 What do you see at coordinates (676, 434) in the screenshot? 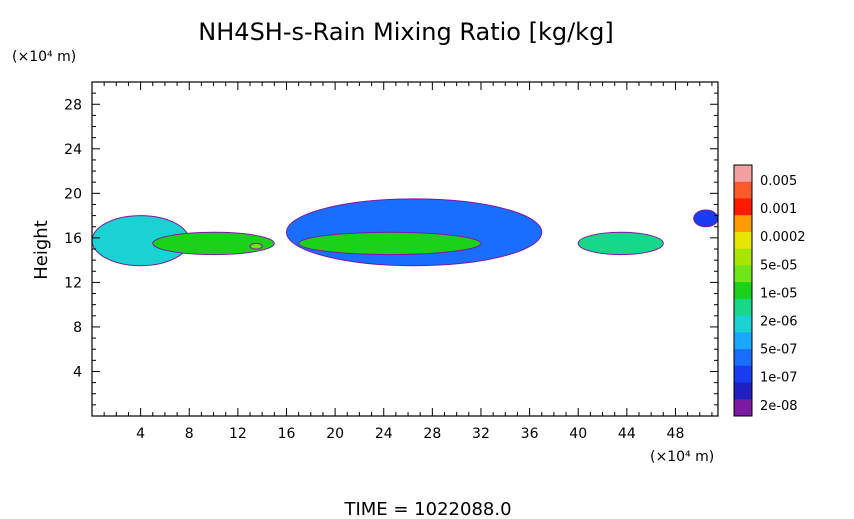
I see `x-tick-label: 48` at bounding box center [676, 434].